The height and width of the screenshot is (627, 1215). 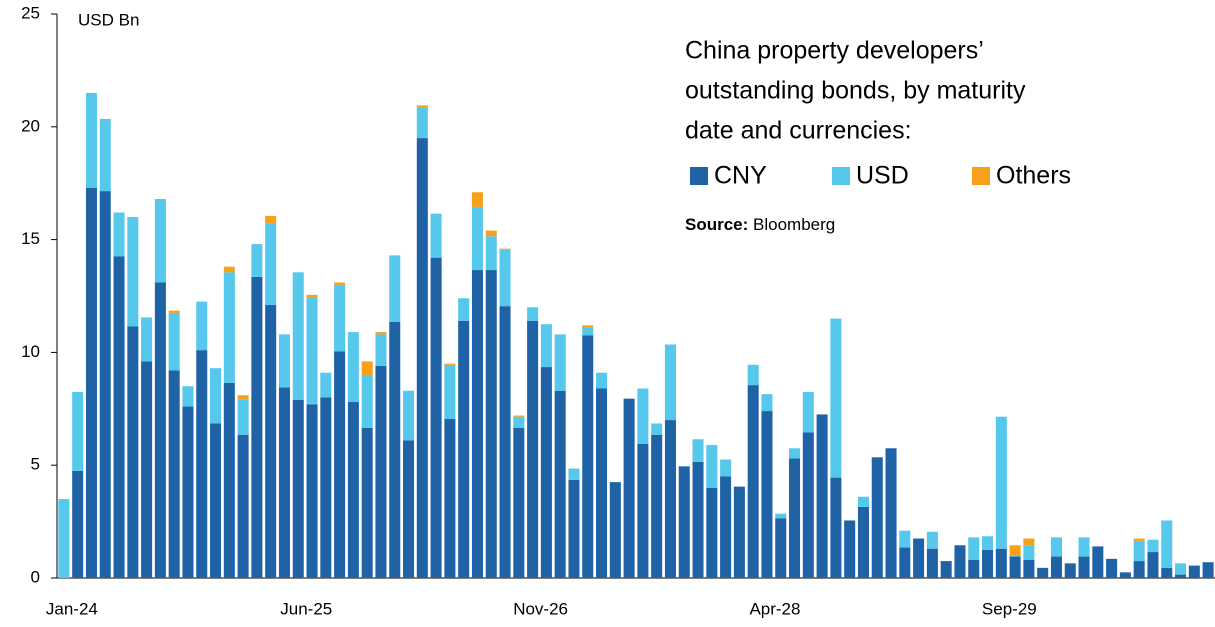 What do you see at coordinates (882, 176) in the screenshot?
I see `legend-label: USD` at bounding box center [882, 176].